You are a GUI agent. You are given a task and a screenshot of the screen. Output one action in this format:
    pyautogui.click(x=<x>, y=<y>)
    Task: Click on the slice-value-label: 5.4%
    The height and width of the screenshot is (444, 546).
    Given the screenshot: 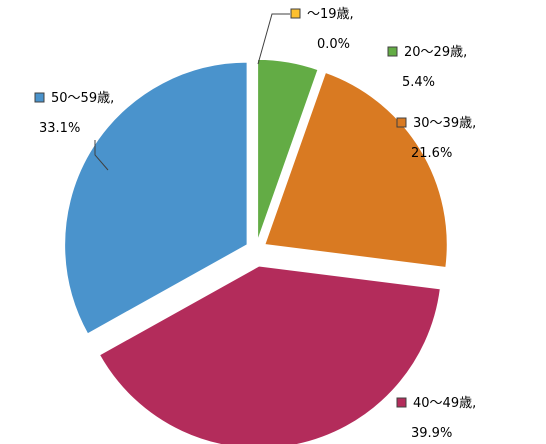 What is the action you would take?
    pyautogui.click(x=418, y=82)
    